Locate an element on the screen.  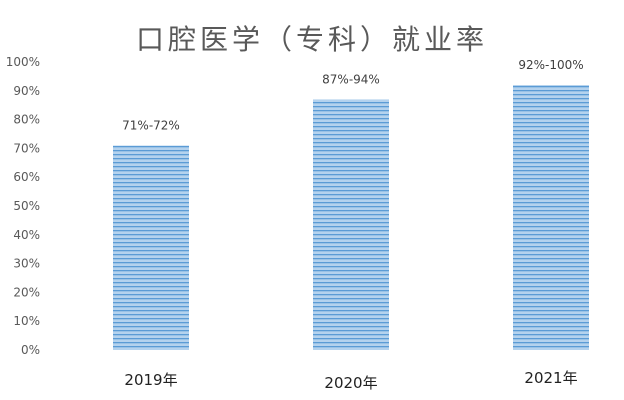
x-tick-label: 2019年 is located at coordinates (150, 380).